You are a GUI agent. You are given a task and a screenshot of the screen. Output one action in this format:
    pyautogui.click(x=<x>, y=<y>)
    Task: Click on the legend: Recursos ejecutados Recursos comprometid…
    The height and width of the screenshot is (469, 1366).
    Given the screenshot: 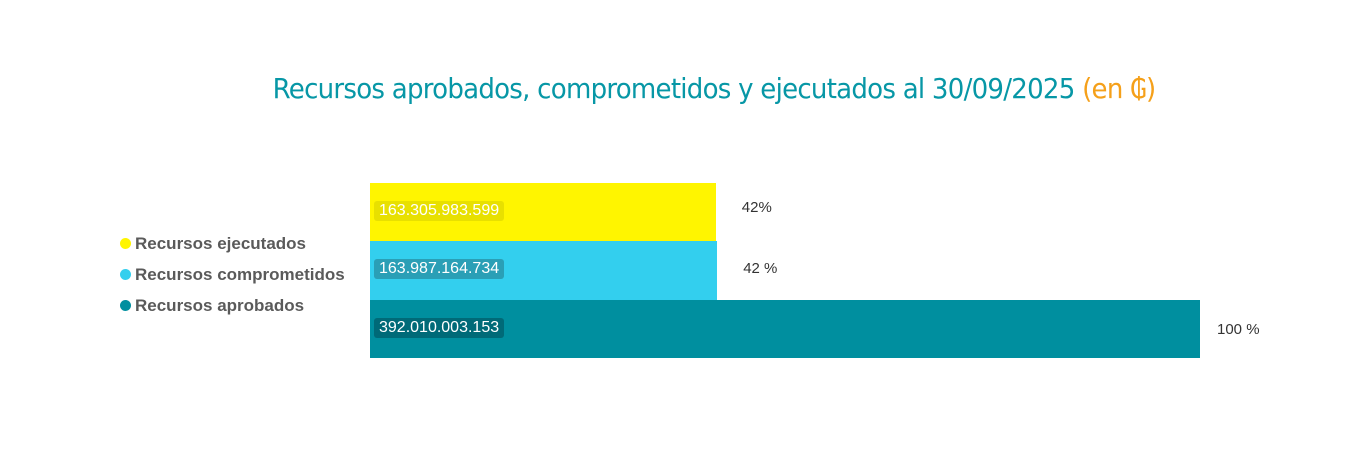 What is the action you would take?
    pyautogui.click(x=232, y=274)
    